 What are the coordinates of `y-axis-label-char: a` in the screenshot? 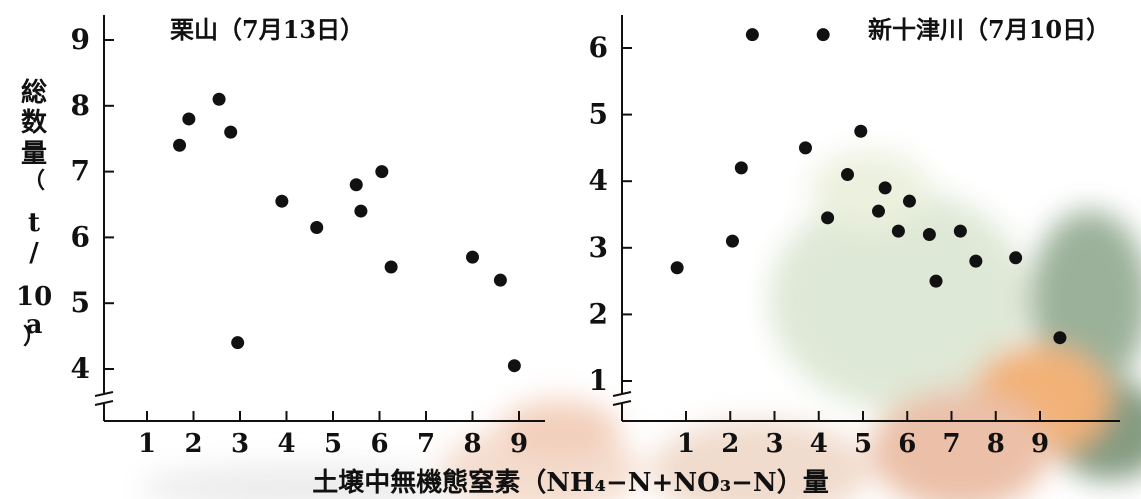 It's located at (34, 325).